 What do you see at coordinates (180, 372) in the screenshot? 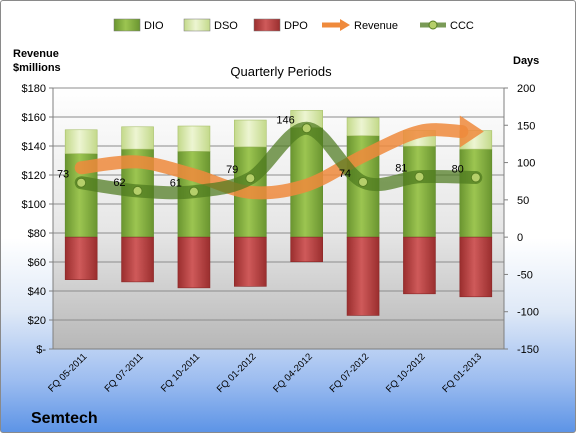
I see `x-tick-label: FQ 10-2011` at bounding box center [180, 372].